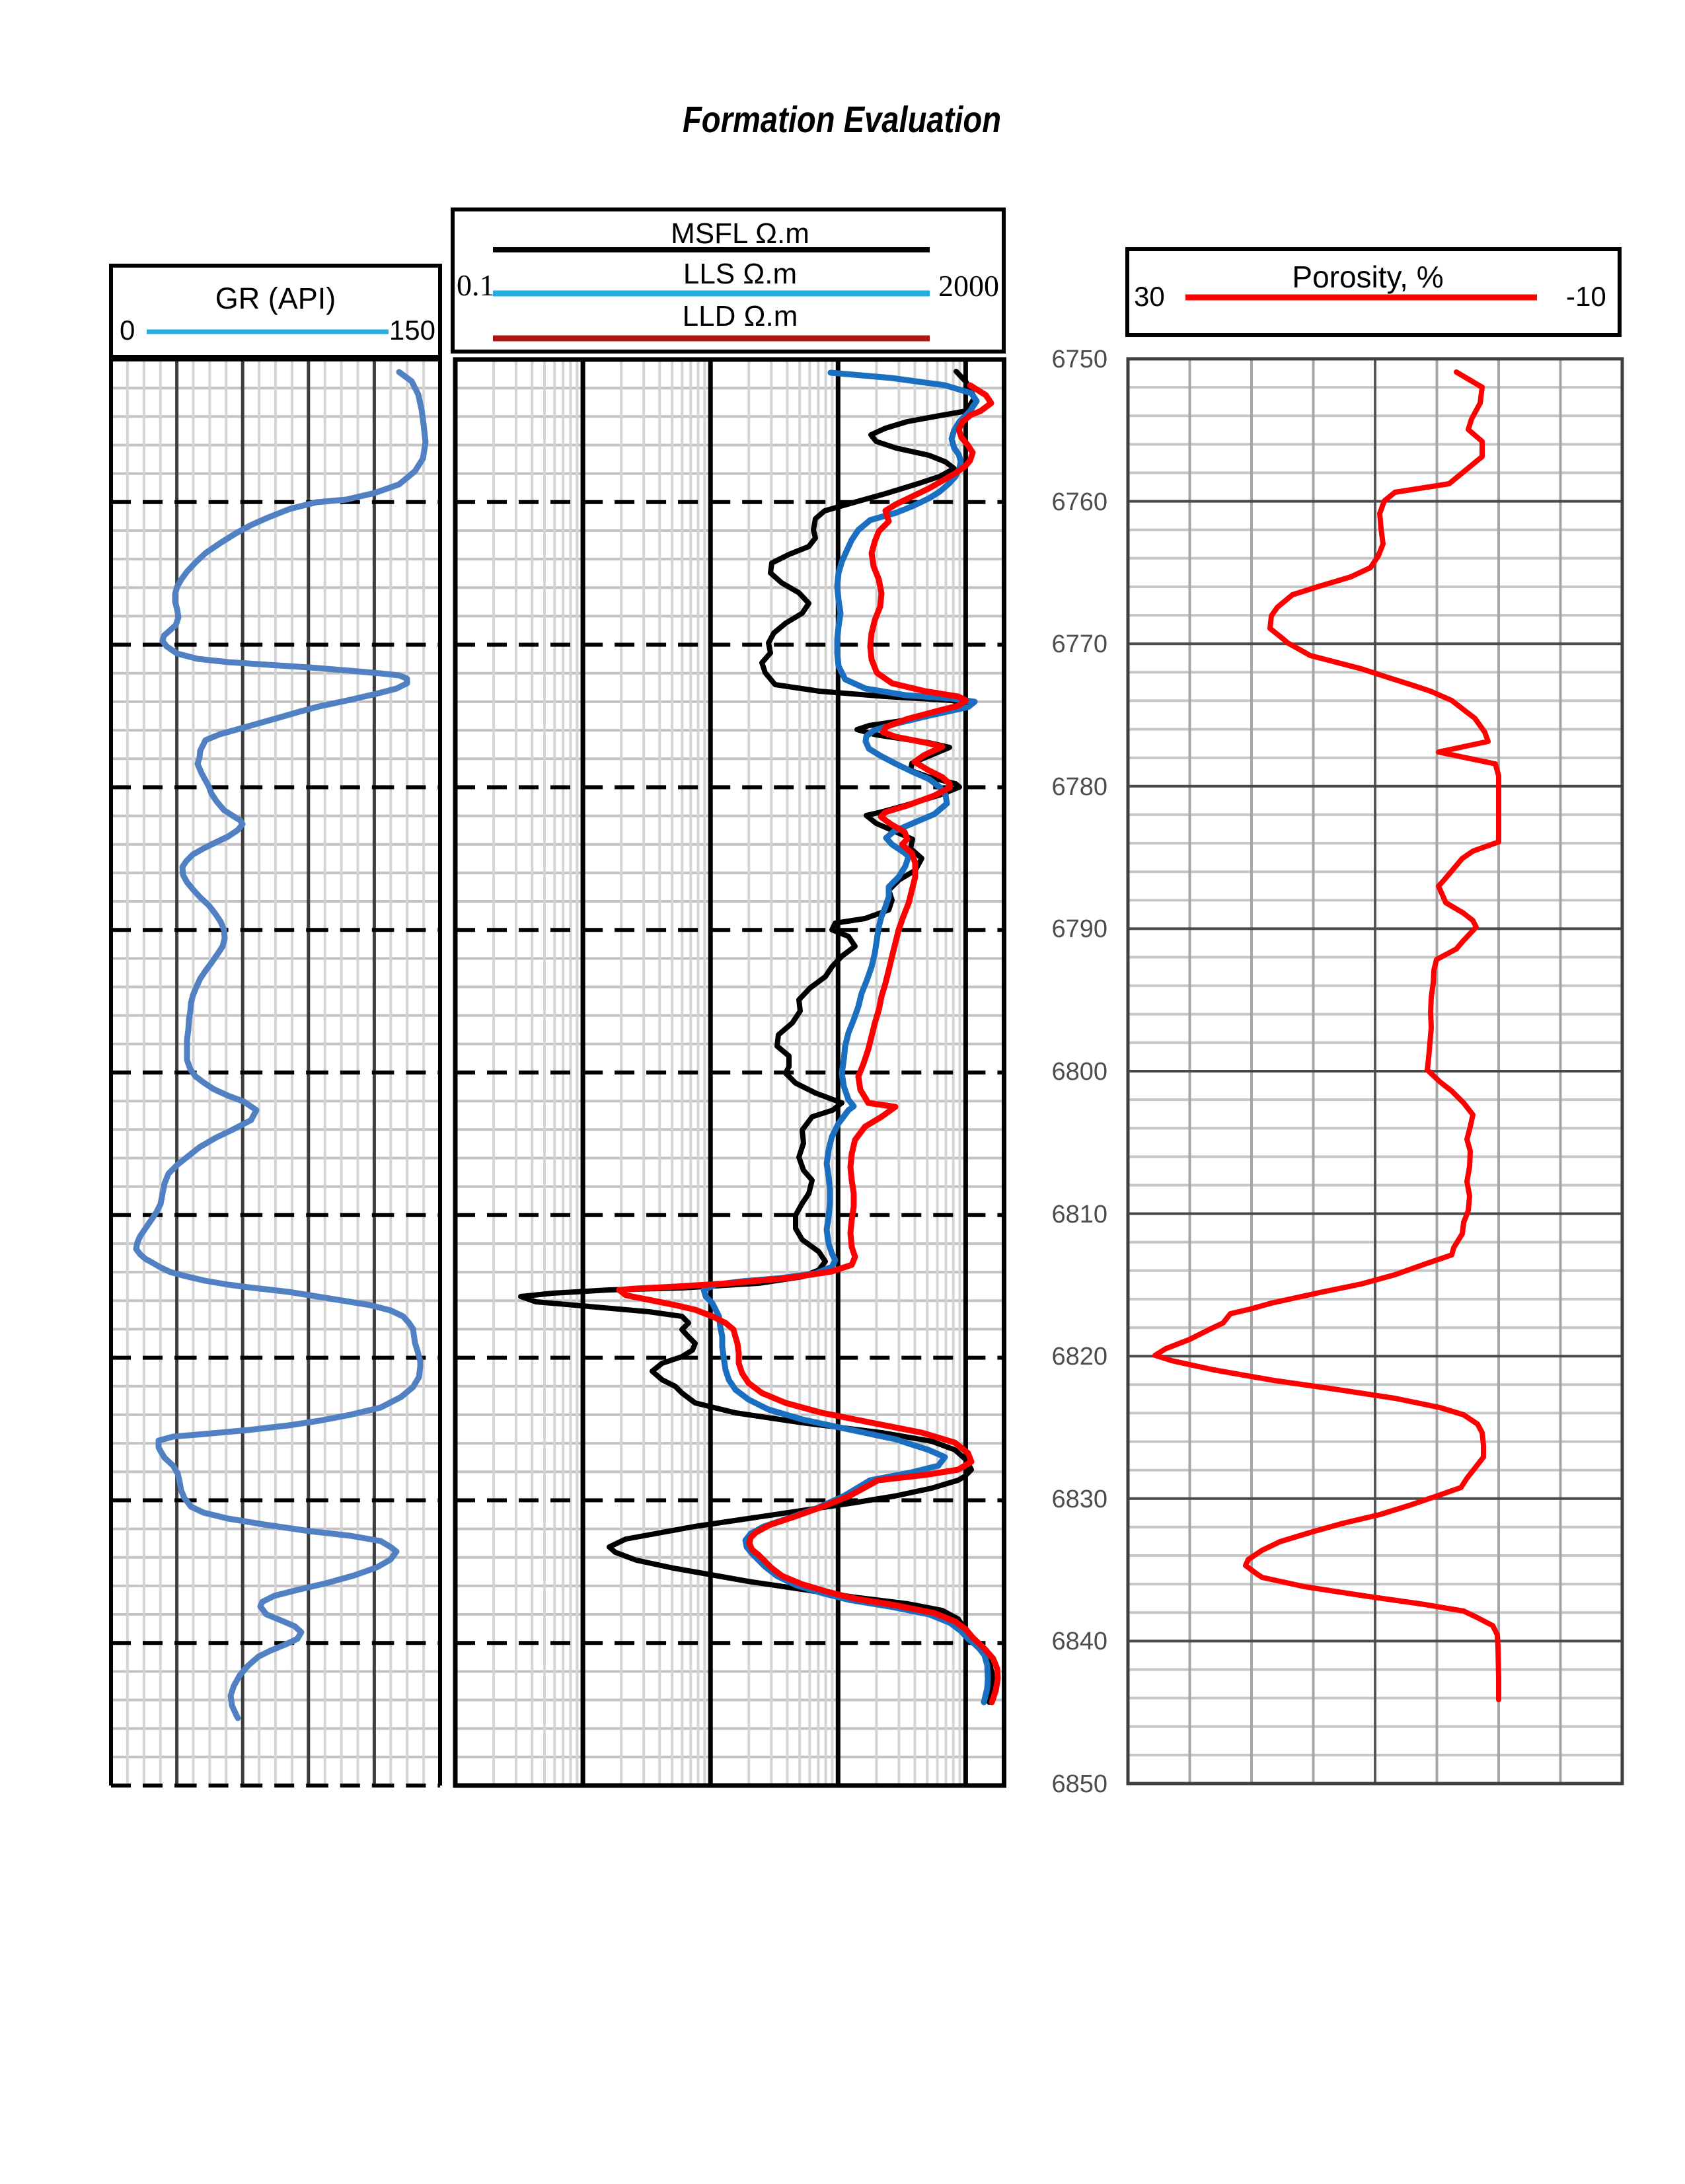 Image resolution: width=1685 pixels, height=2184 pixels. What do you see at coordinates (412, 330) in the screenshot?
I see `svg-text: 150` at bounding box center [412, 330].